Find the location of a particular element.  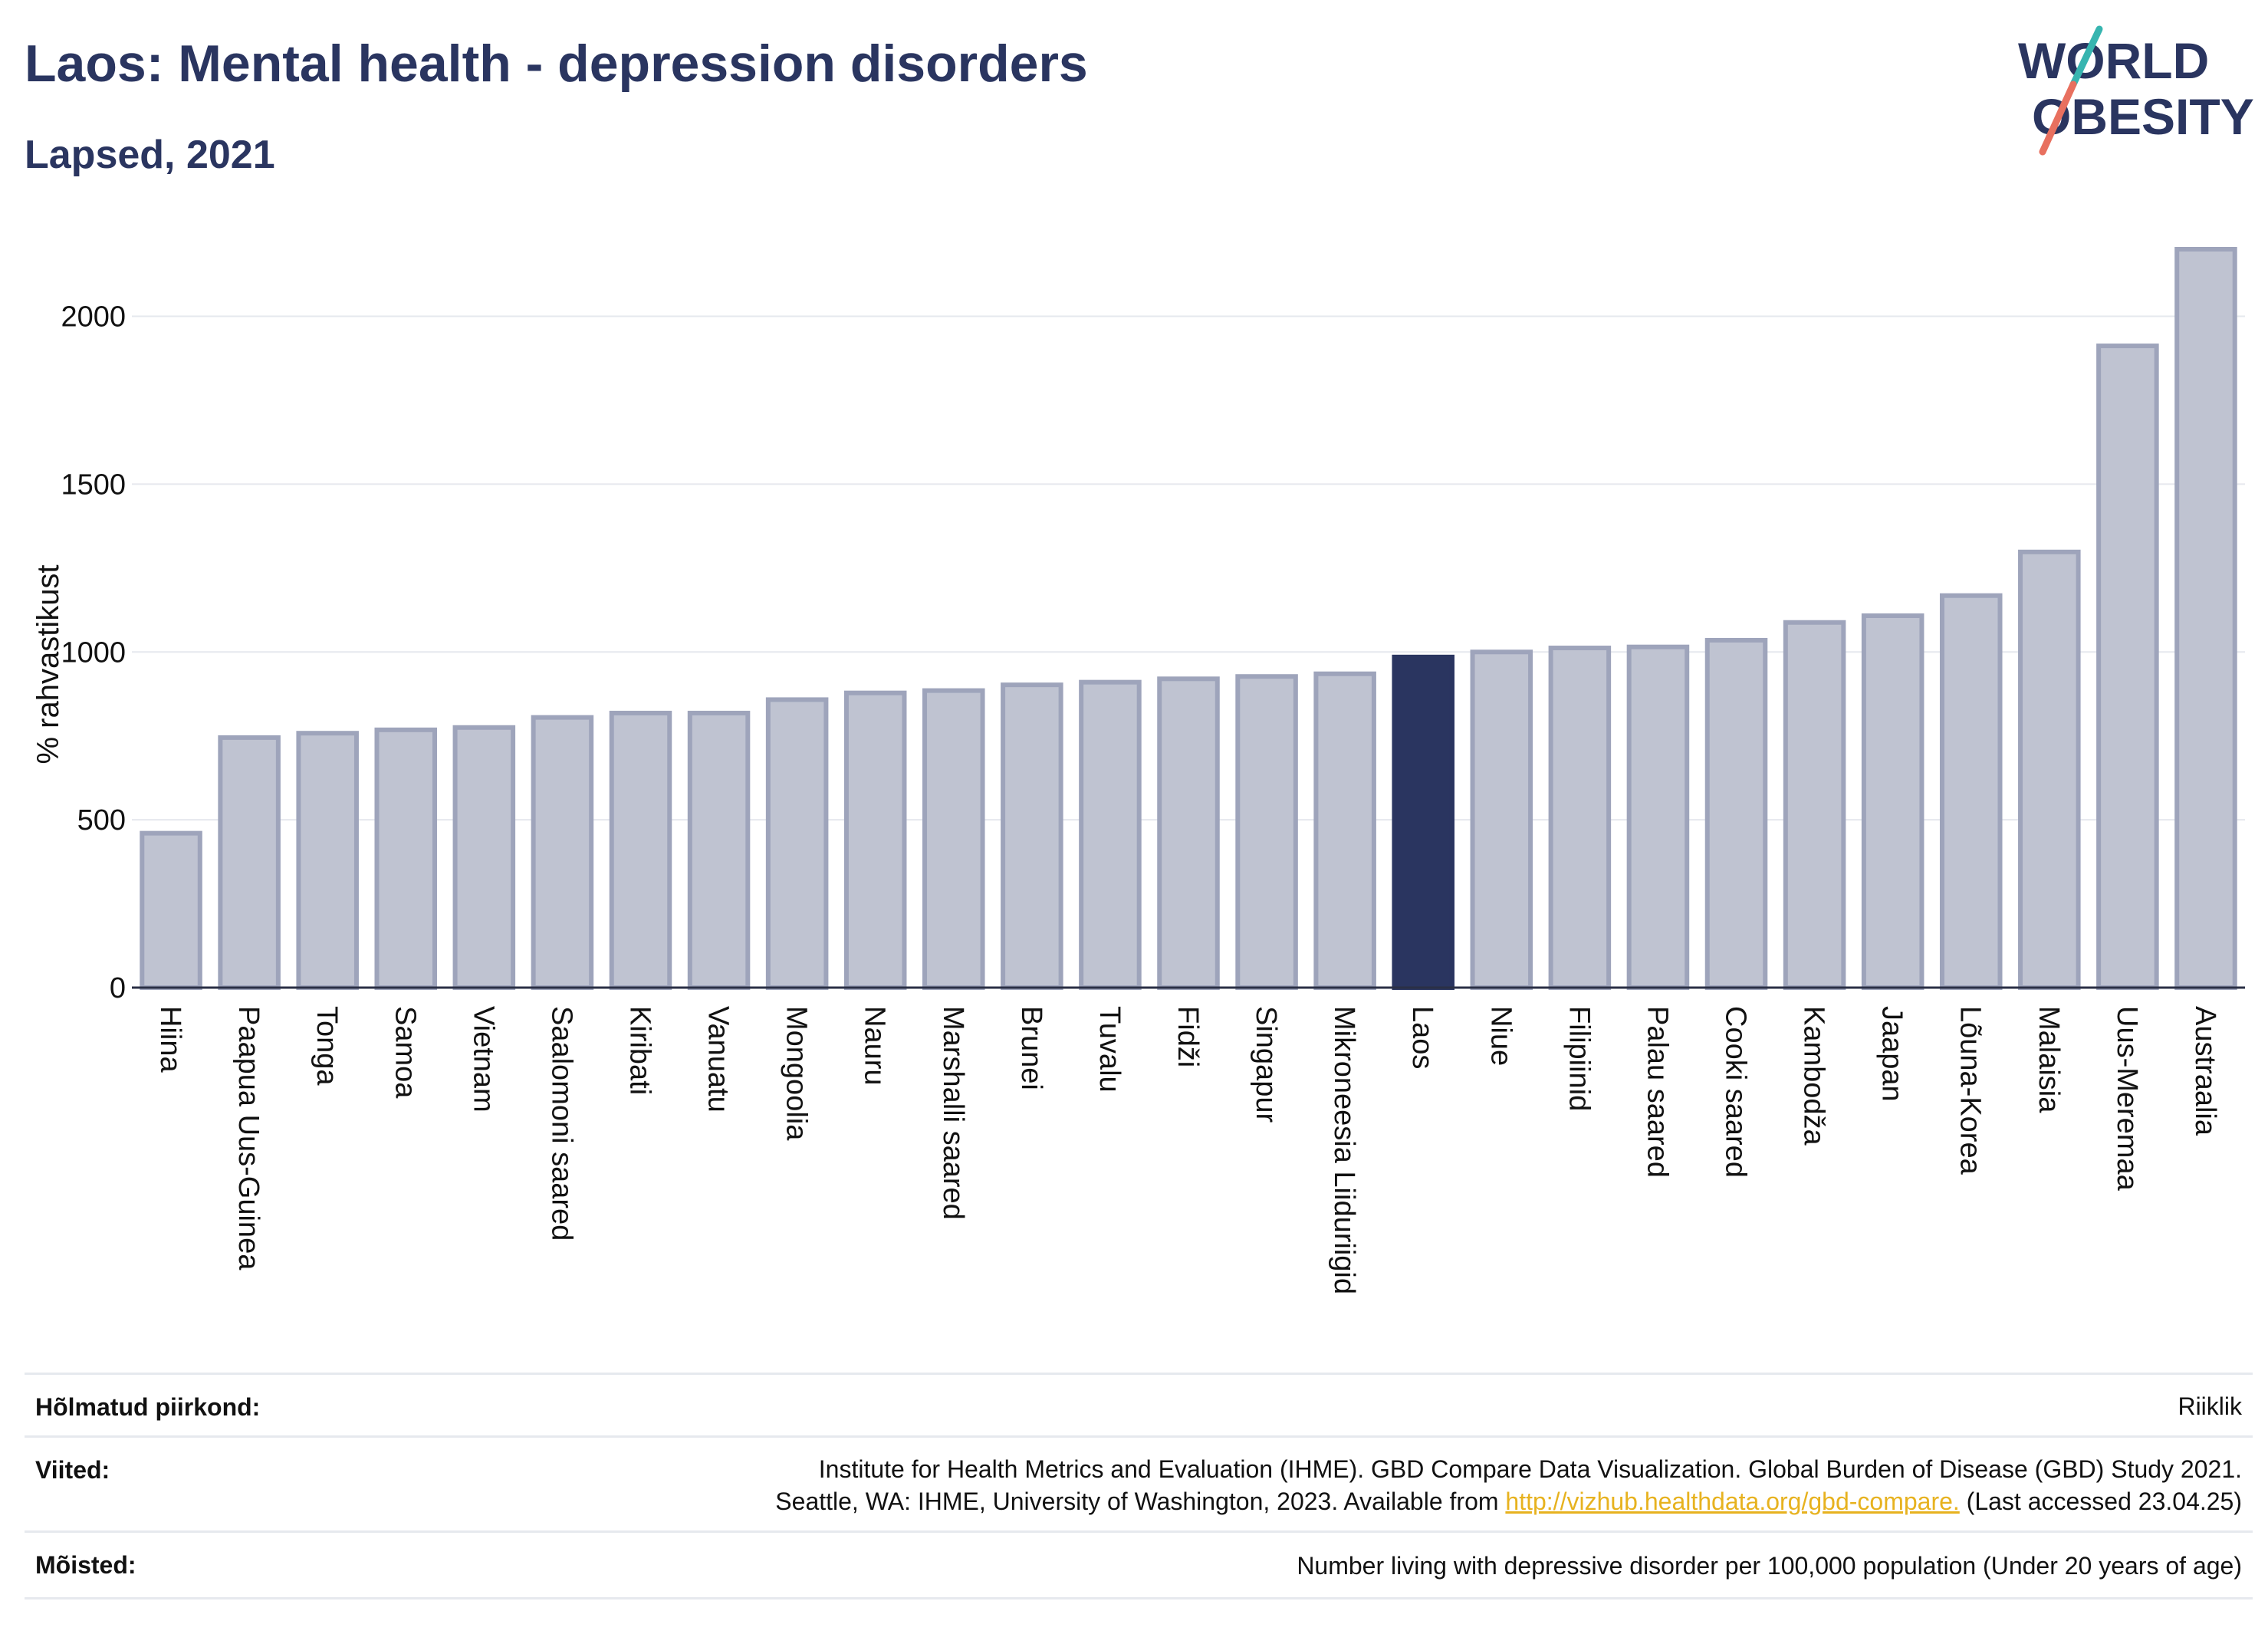

x-tick-label: Nauru is located at coordinates (875, 1046).